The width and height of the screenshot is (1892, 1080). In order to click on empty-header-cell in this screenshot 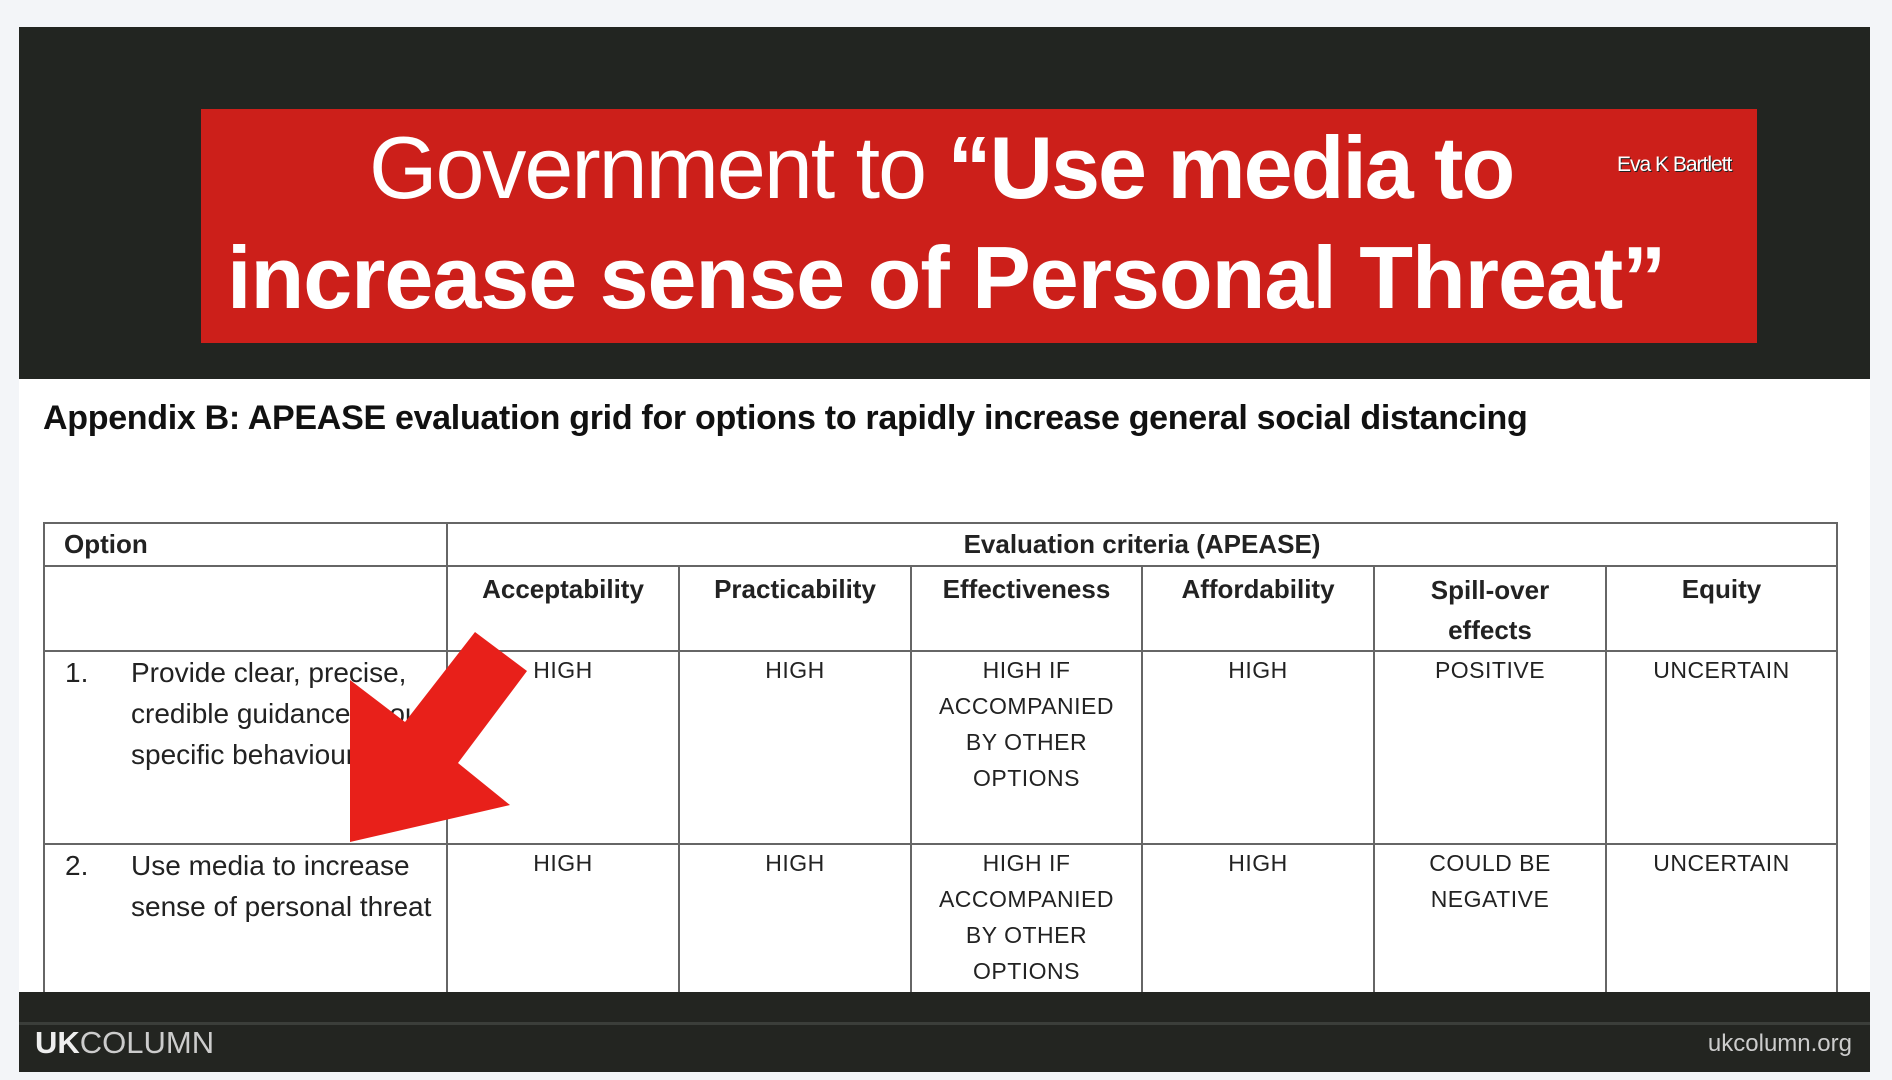, I will do `click(245, 608)`.